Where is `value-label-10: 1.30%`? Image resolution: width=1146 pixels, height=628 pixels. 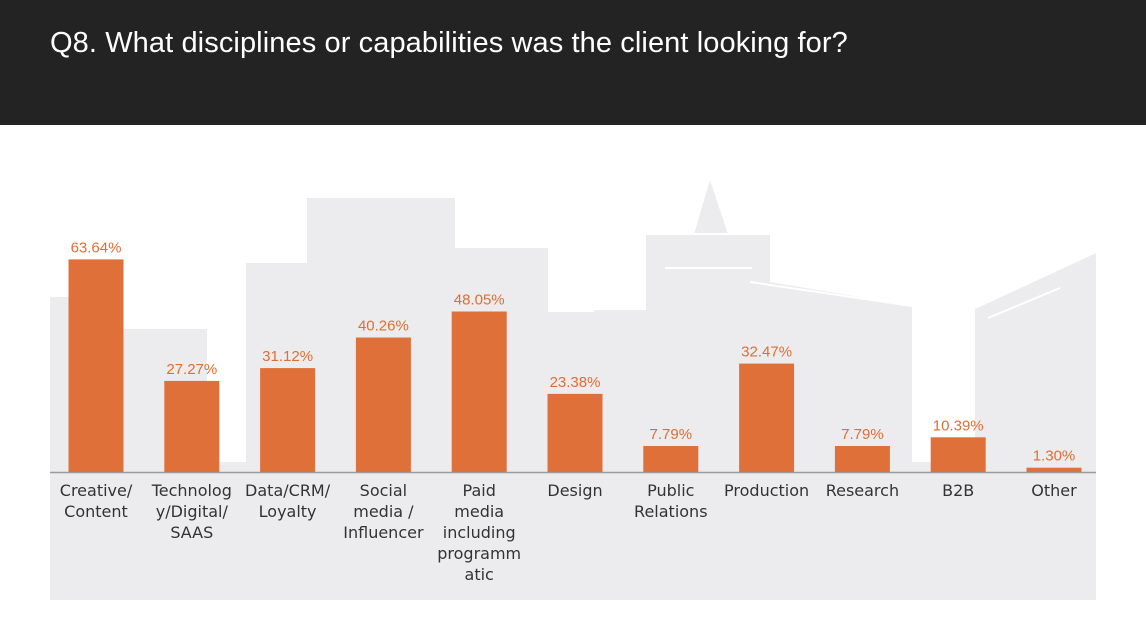
value-label-10: 1.30% is located at coordinates (1054, 456).